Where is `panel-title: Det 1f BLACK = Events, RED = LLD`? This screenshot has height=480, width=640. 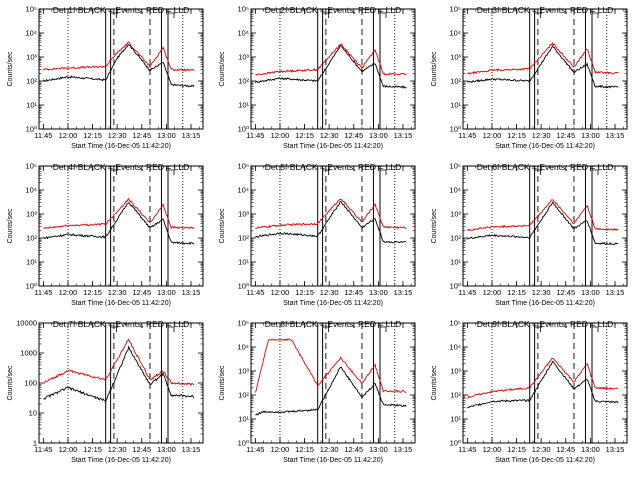
panel-title: Det 1f BLACK = Events, RED = LLD is located at coordinates (121, 10).